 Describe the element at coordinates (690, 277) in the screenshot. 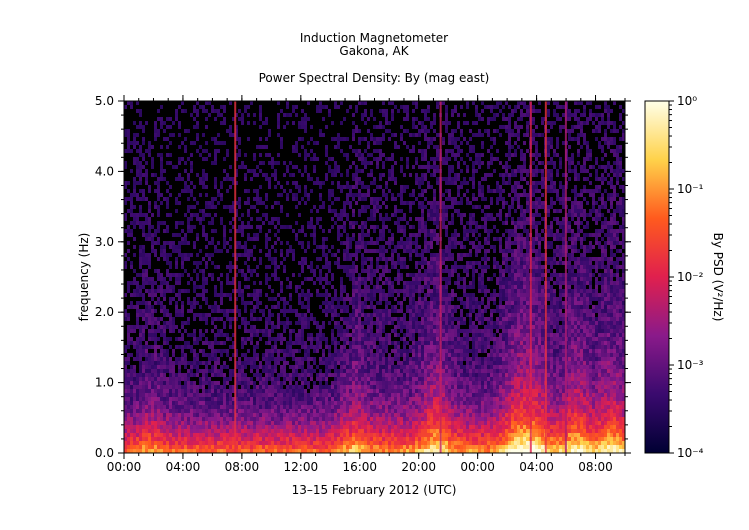

I see `colorbar-tick-label: 10⁻²` at that location.